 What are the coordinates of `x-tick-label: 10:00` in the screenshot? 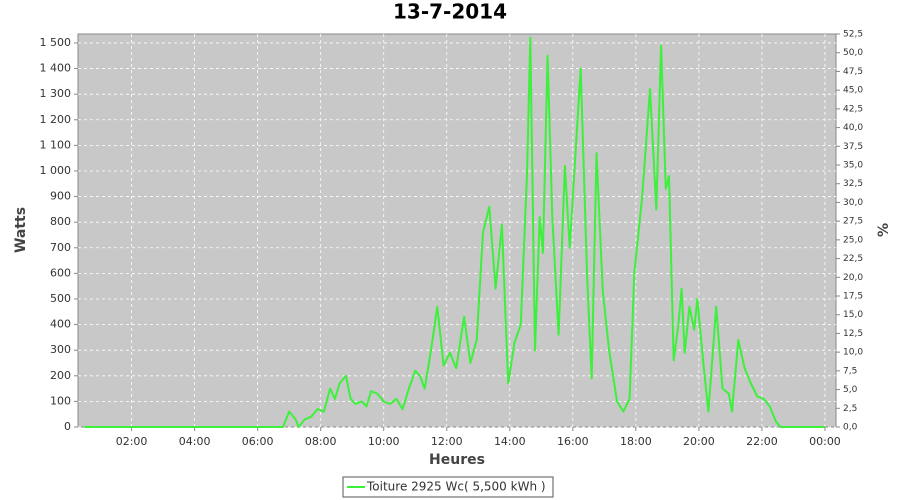 It's located at (384, 441).